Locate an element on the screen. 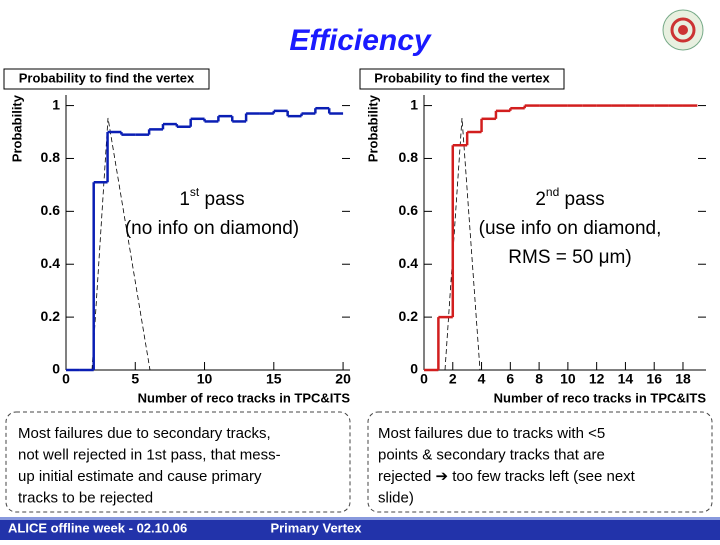  x-tick-label: 15 is located at coordinates (274, 379).